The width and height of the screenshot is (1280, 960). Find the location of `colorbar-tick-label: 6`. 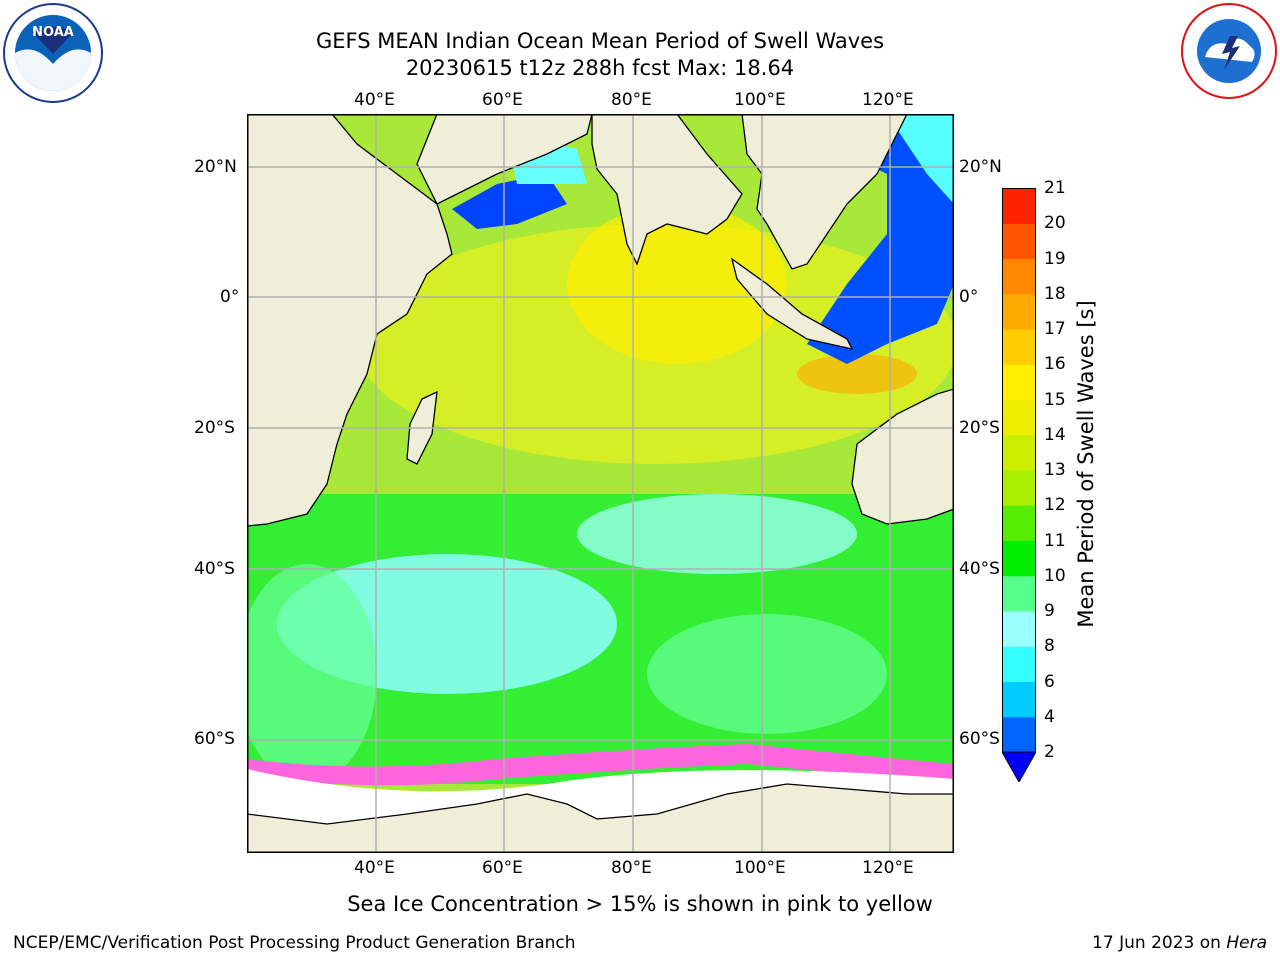

colorbar-tick-label: 6 is located at coordinates (1049, 681).